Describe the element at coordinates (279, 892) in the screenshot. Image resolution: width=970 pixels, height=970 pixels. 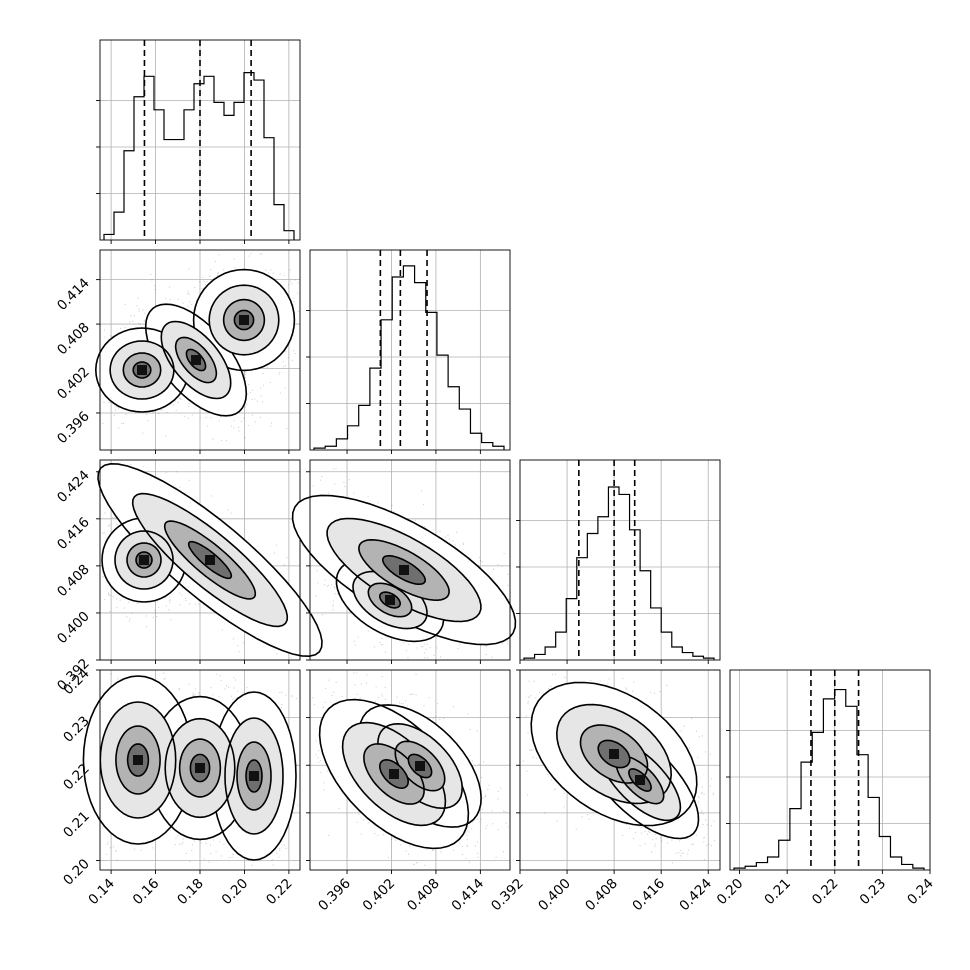
I see `x-tick-label: 0.22` at that location.